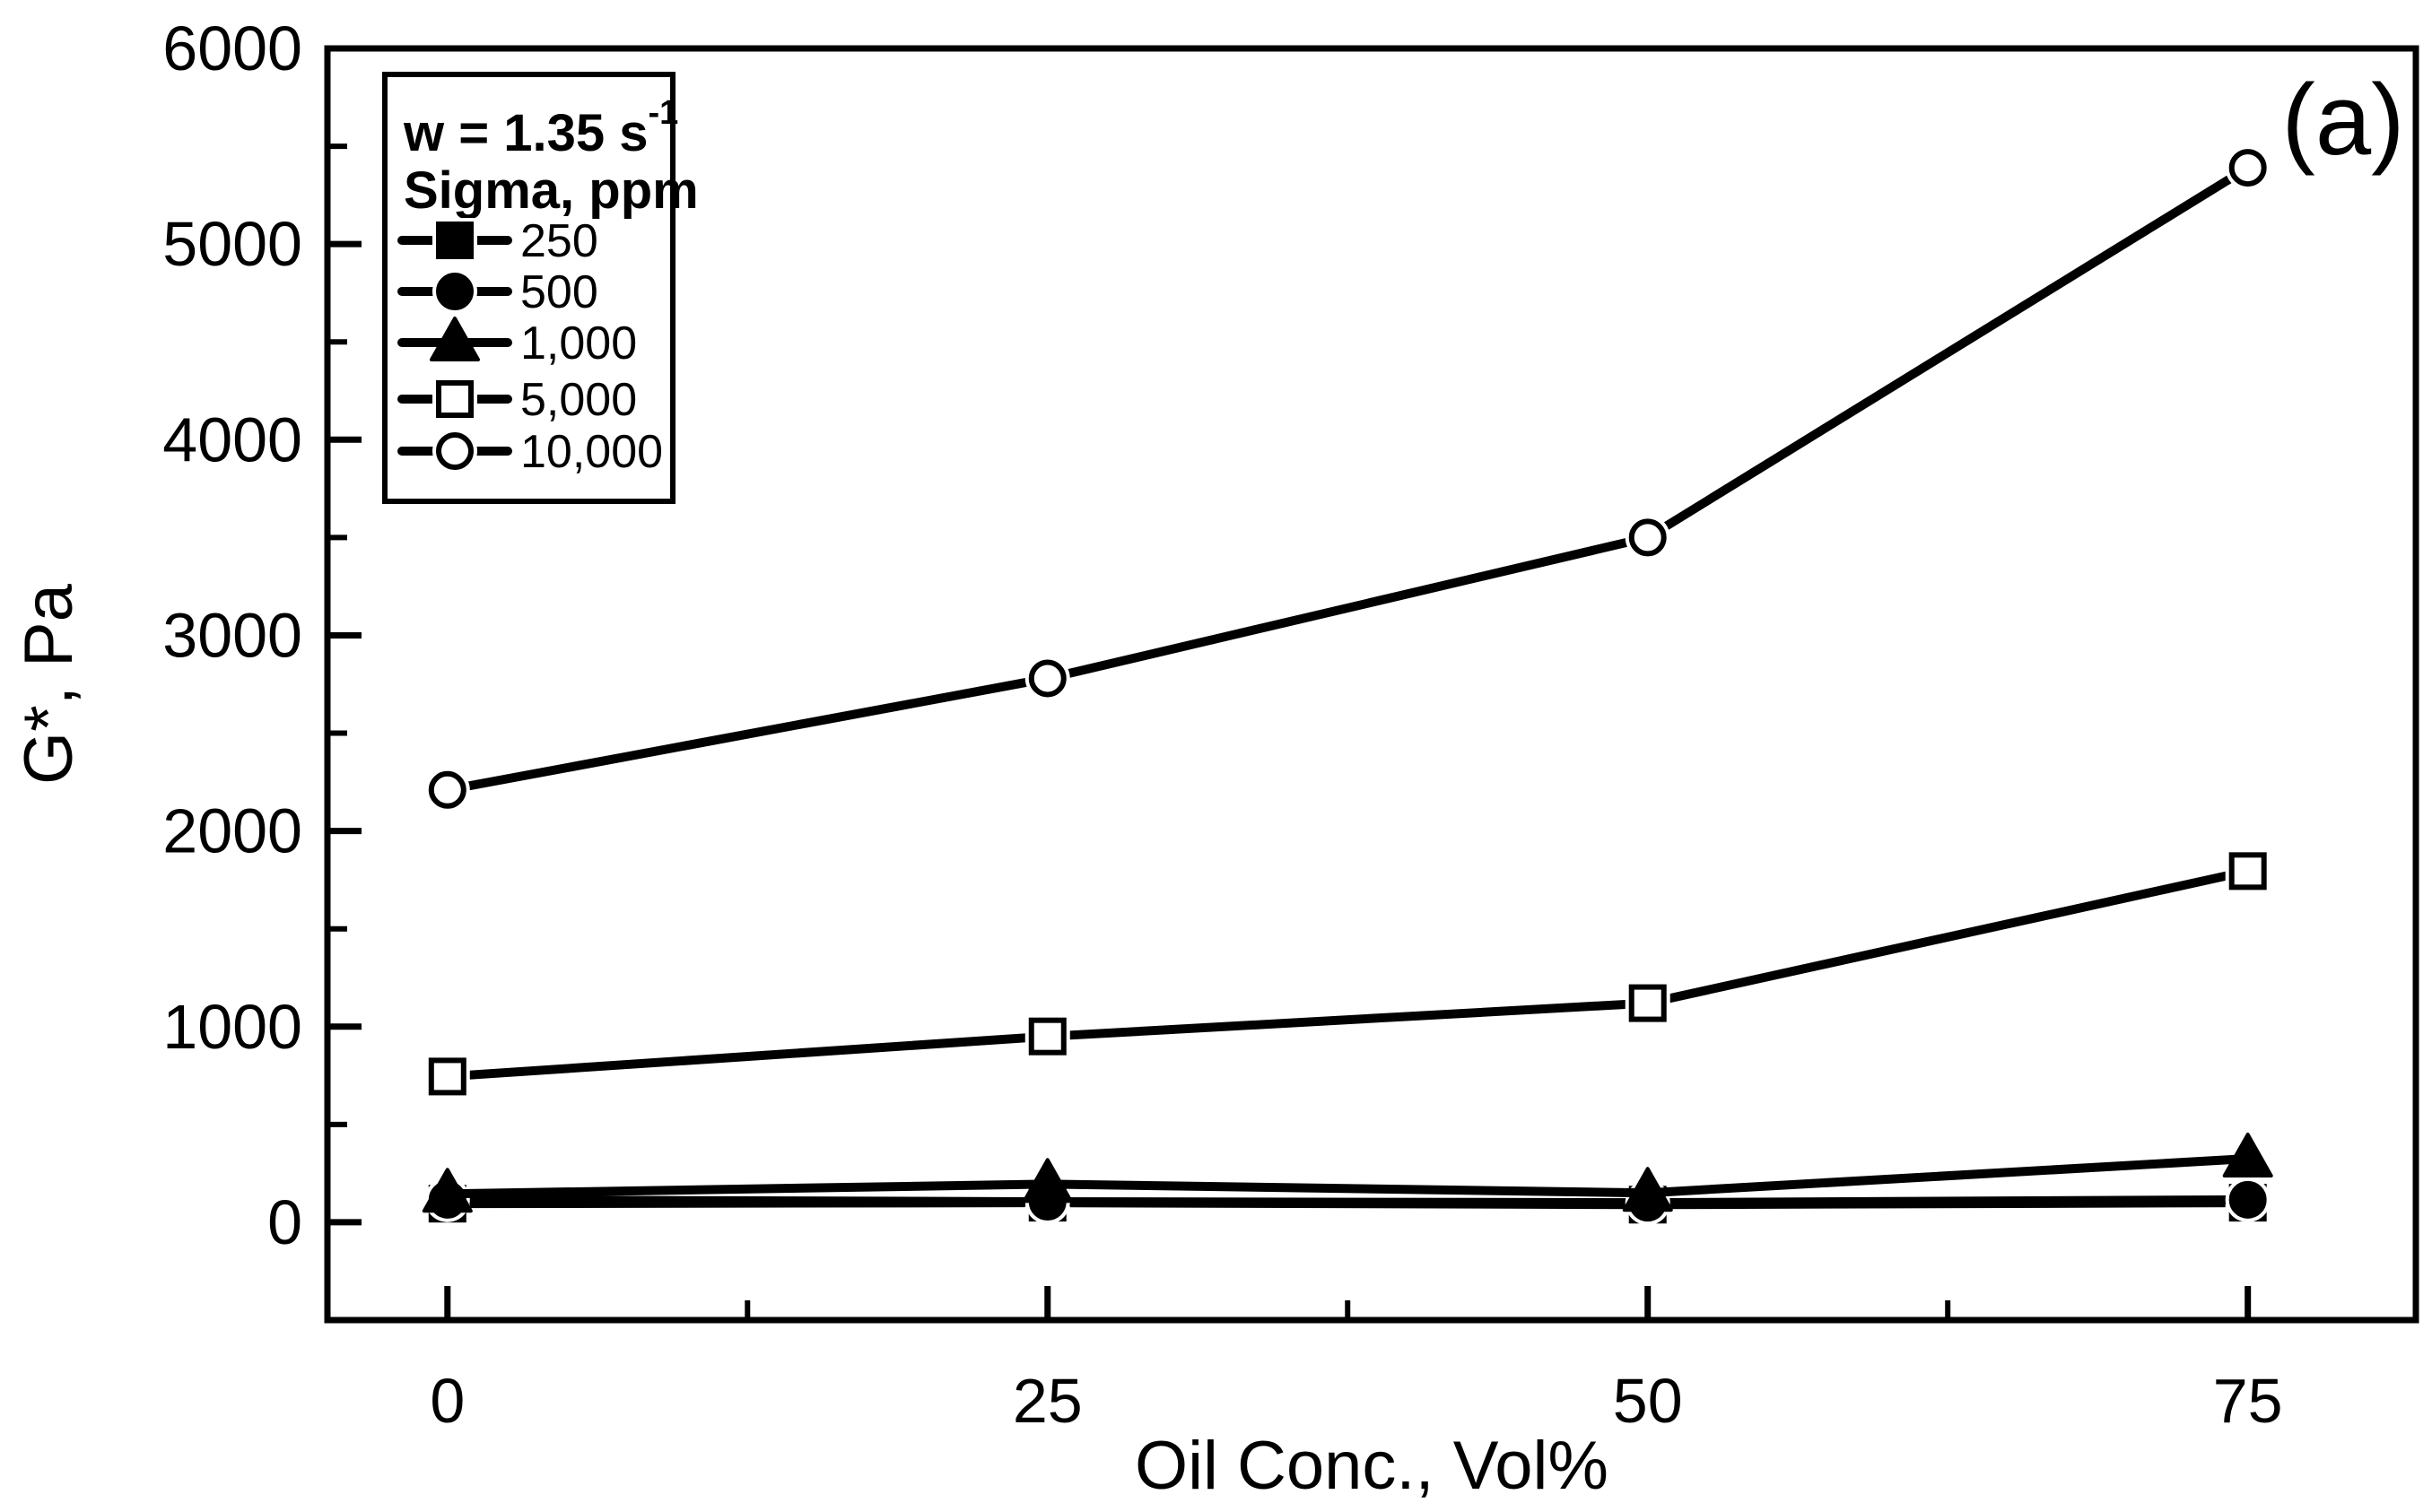  What do you see at coordinates (559, 292) in the screenshot?
I see `legend-entry-label: 500` at bounding box center [559, 292].